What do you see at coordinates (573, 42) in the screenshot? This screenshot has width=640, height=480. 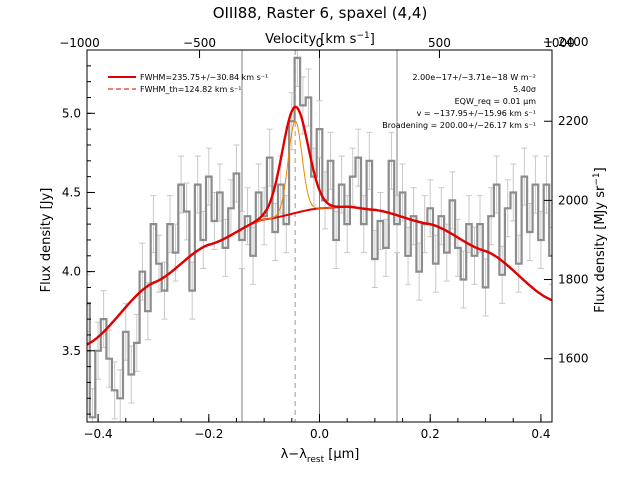 I see `right-tick-label: 2400` at bounding box center [573, 42].